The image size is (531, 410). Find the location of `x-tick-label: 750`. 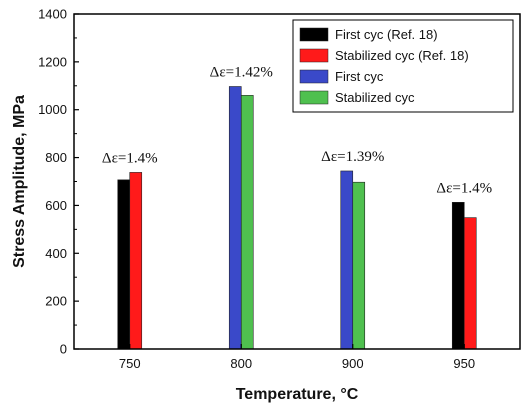

x-tick-label: 750 is located at coordinates (130, 363).